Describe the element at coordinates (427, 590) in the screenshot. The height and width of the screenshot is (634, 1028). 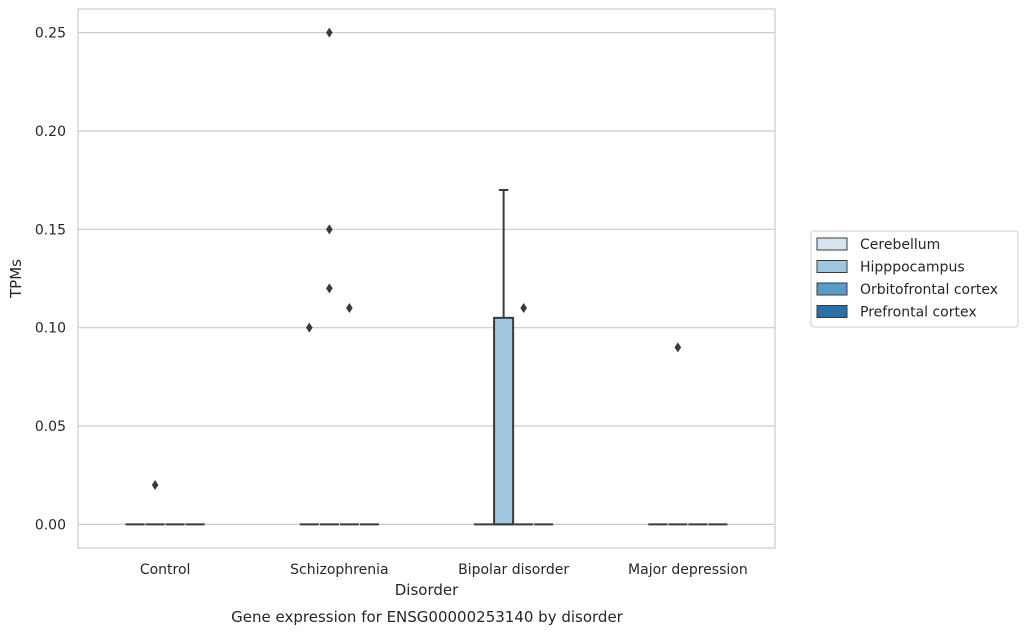
I see `x-axis-label: Disorder` at that location.